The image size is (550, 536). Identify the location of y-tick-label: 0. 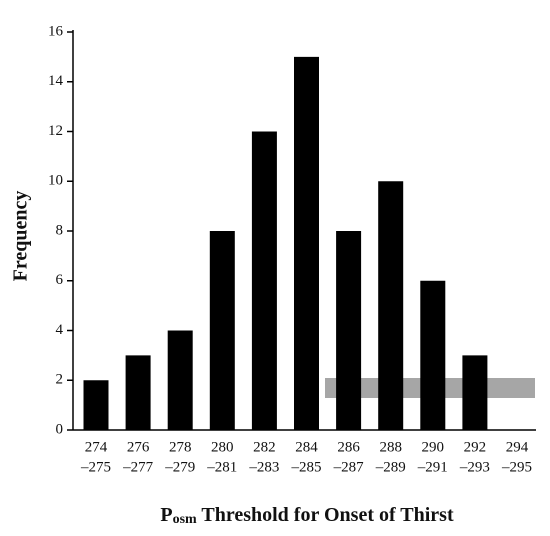
(60, 429).